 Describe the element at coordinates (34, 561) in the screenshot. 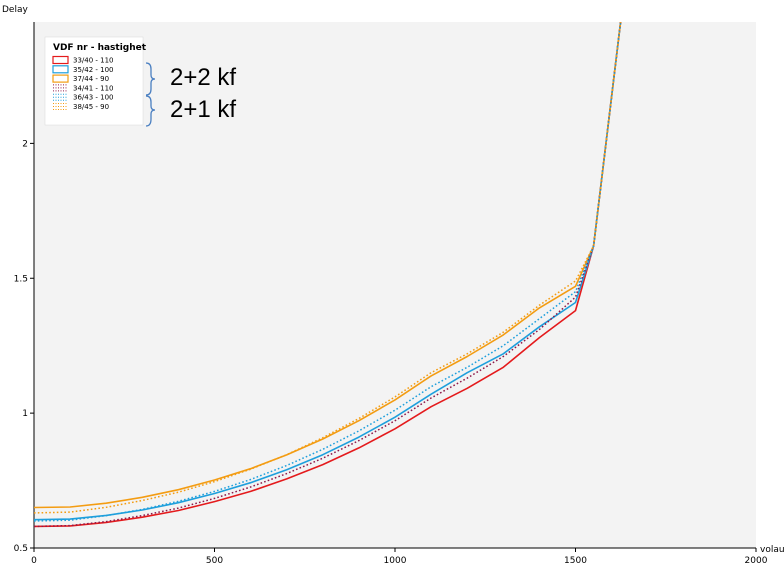

I see `x-tick-label: 0` at that location.